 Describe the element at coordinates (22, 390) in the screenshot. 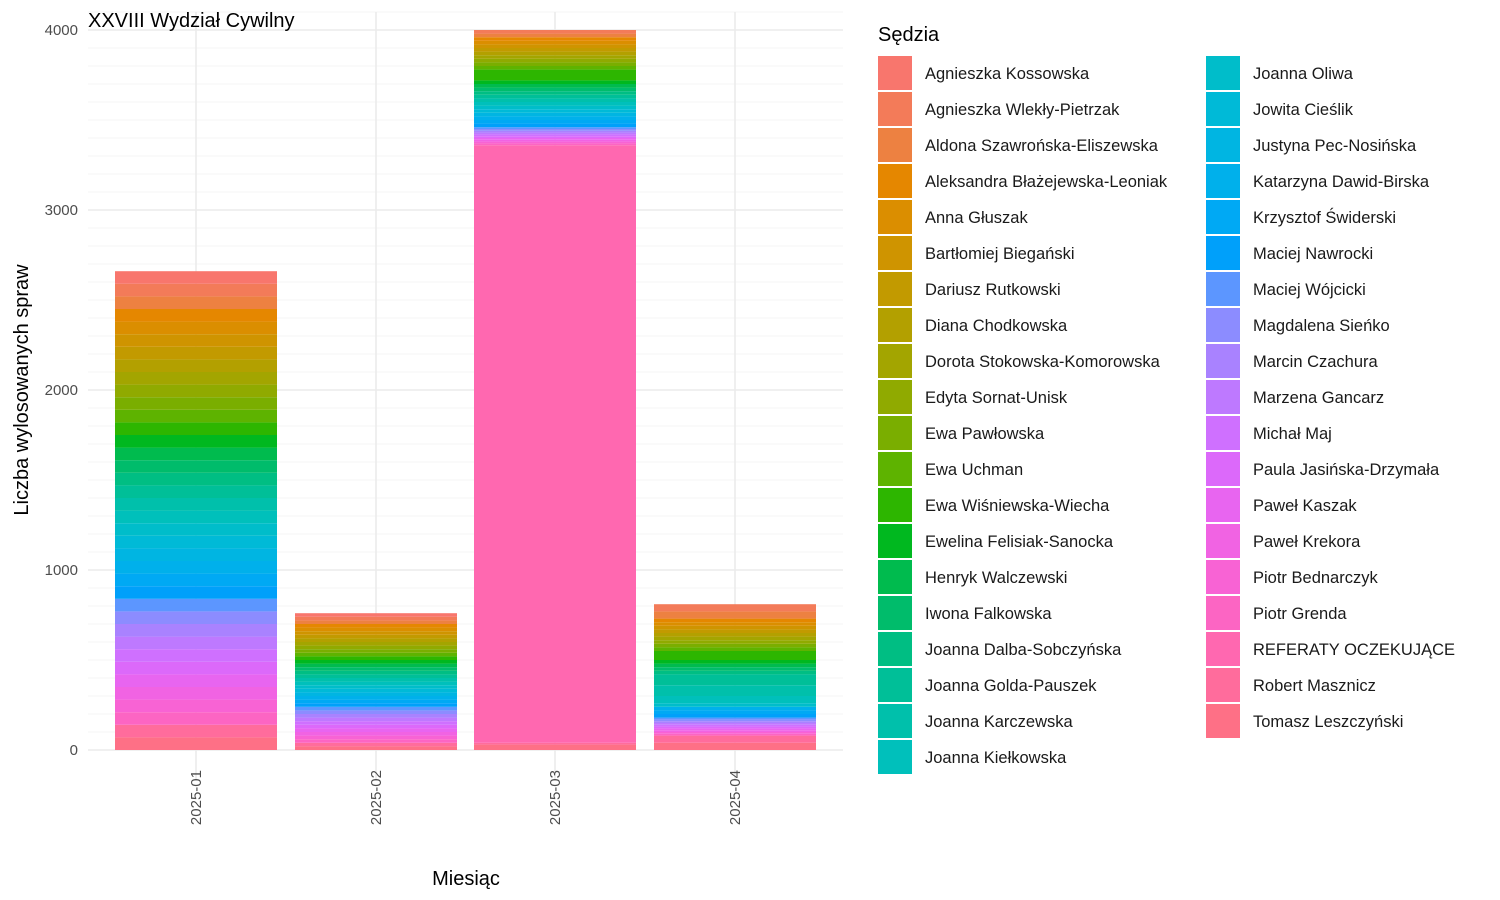

I see `y-axis-title: Liczba wylosowanych spraw` at that location.